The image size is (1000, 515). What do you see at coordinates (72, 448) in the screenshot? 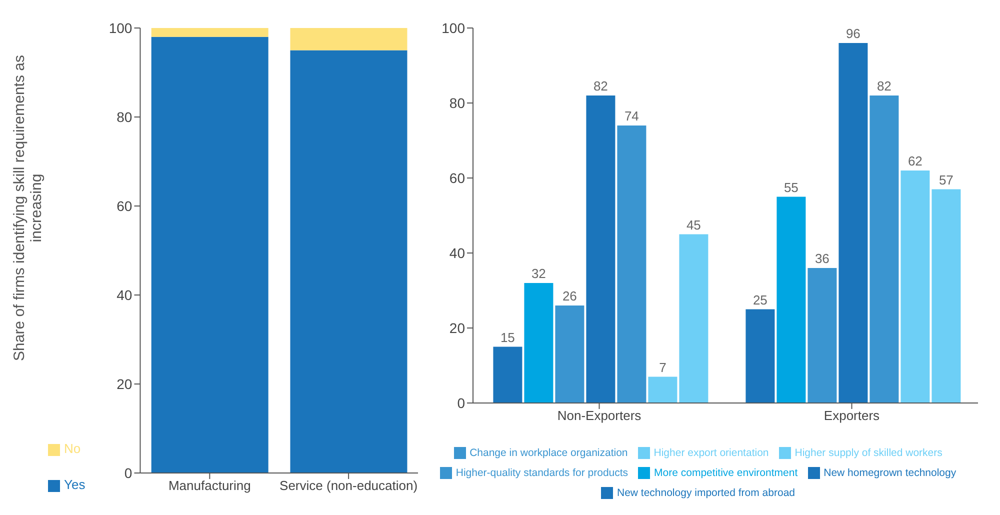
I see `legend-label: No` at bounding box center [72, 448].